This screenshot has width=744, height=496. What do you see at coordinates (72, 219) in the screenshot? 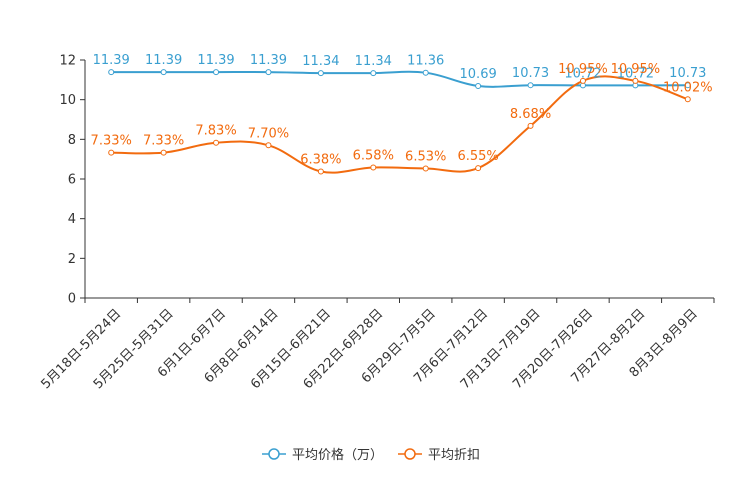
I see `y-tick-label: 4` at bounding box center [72, 219].